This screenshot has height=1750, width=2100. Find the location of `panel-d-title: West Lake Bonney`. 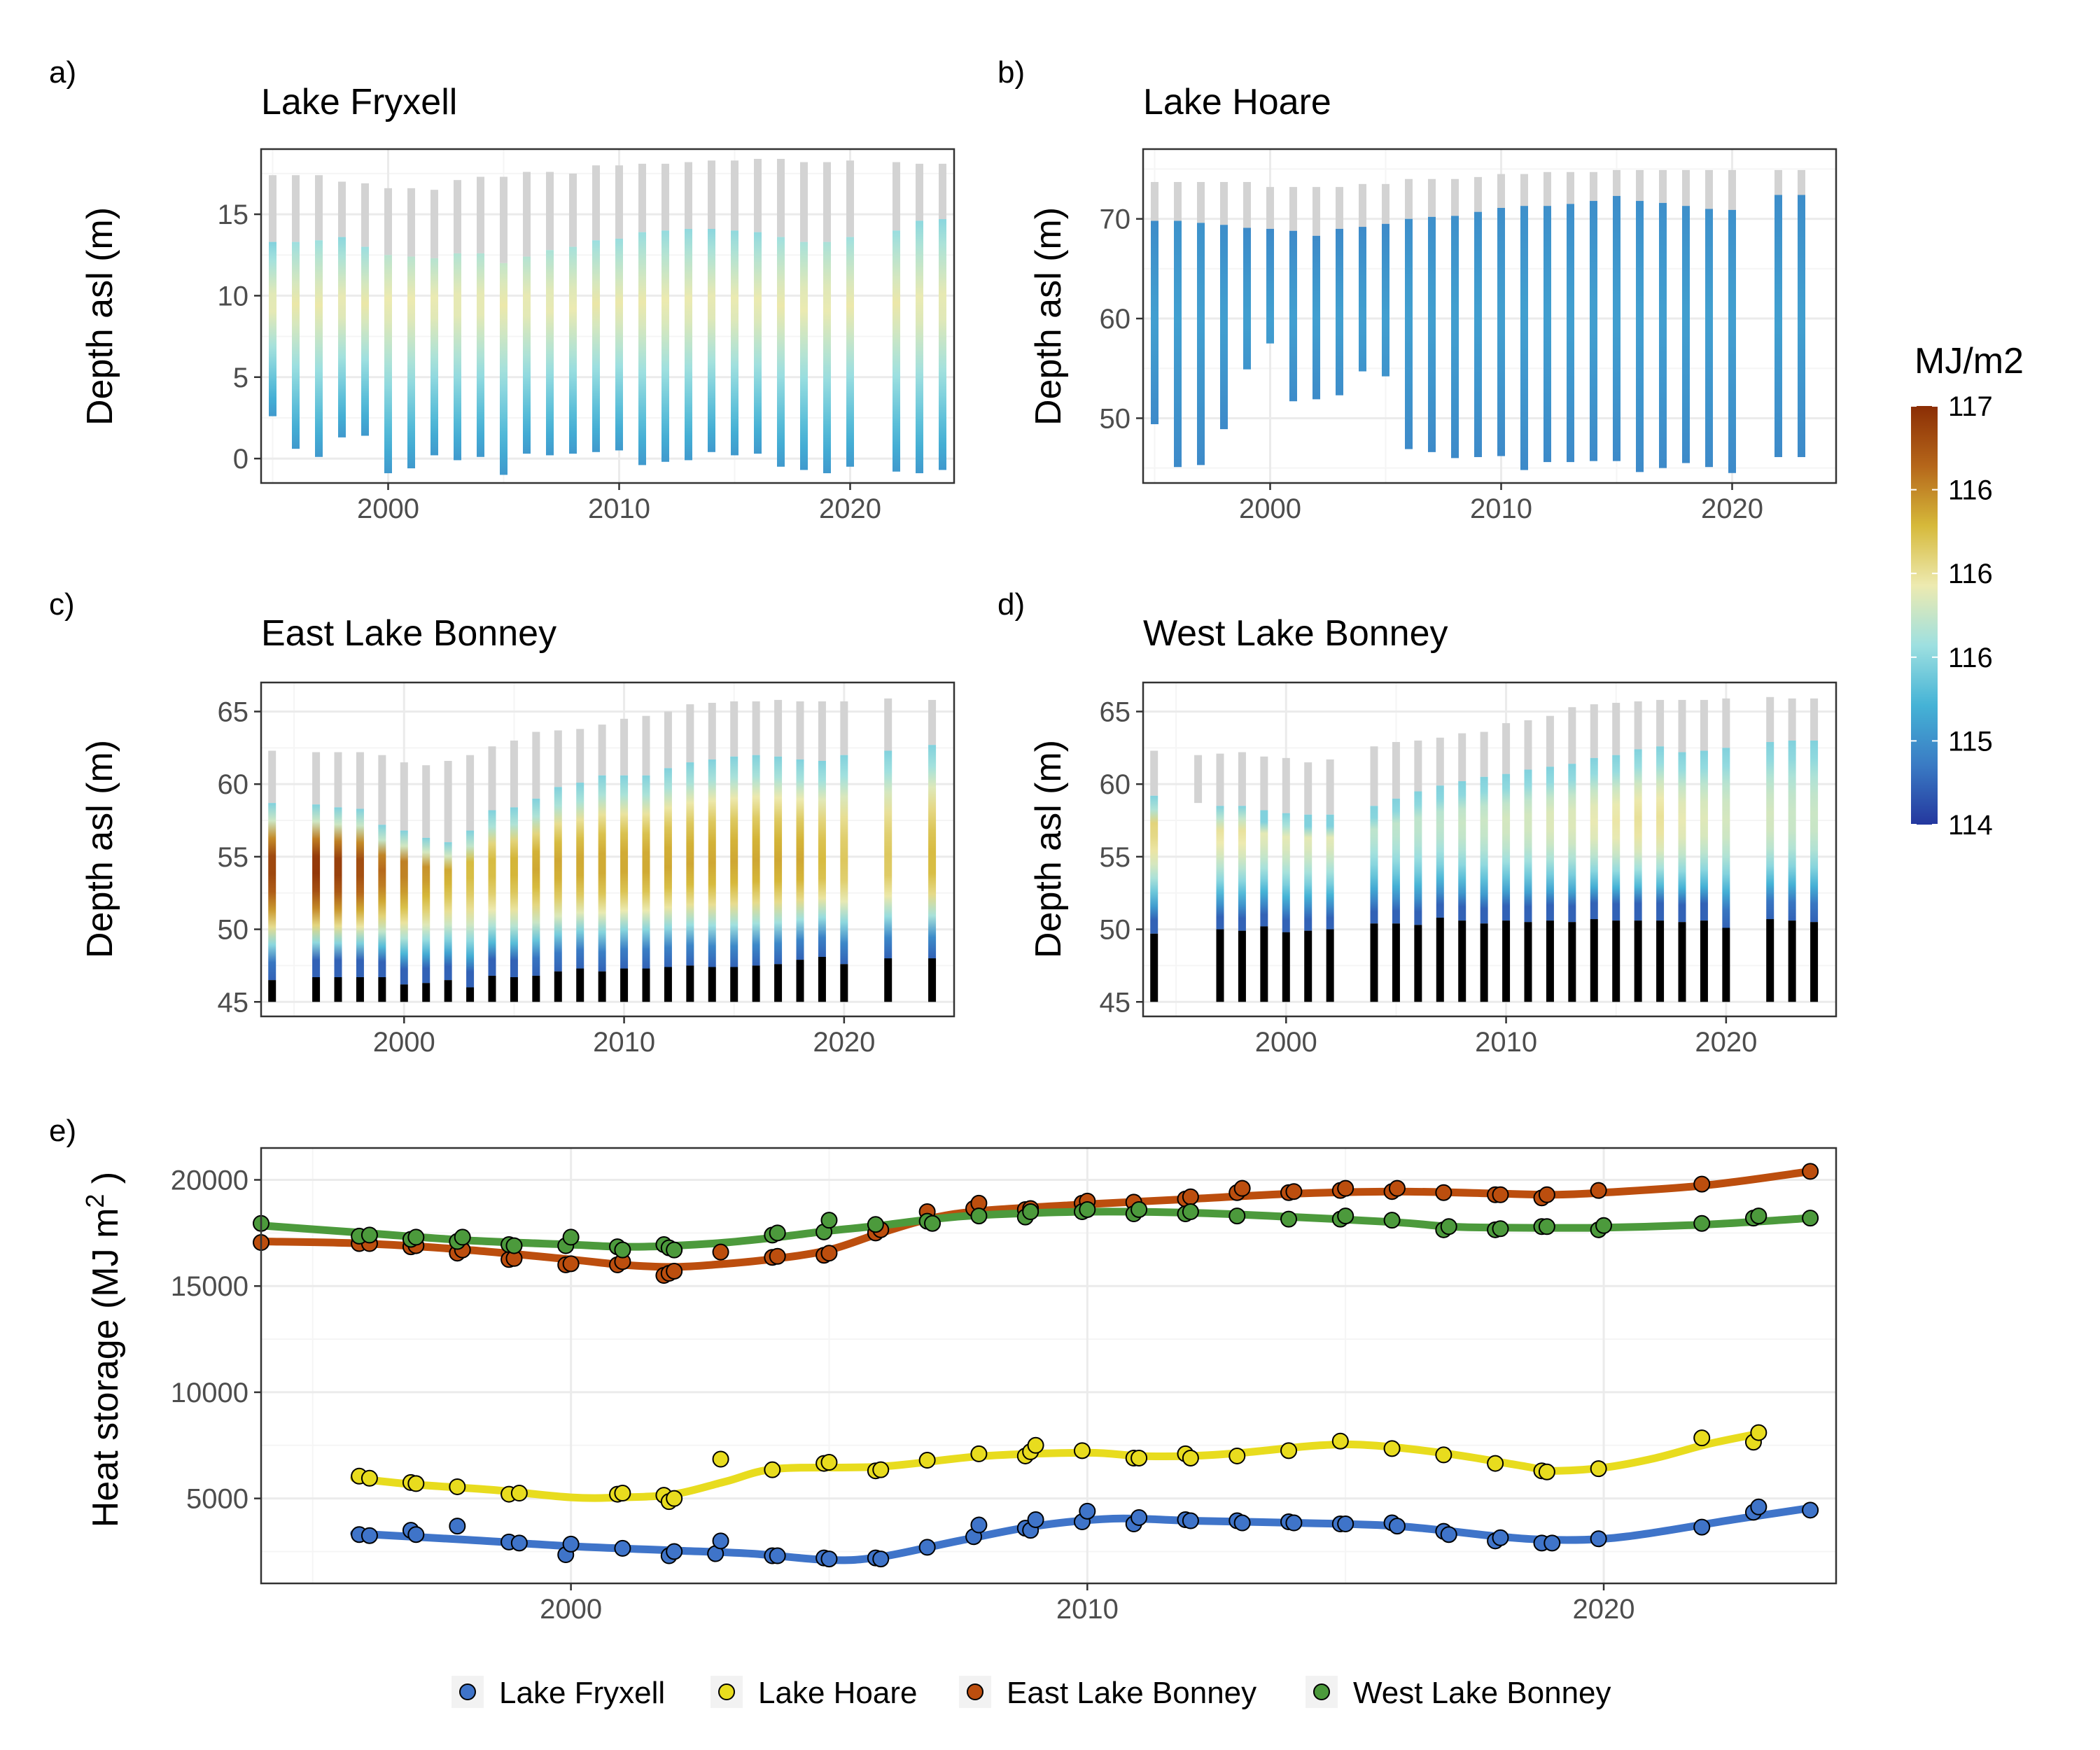

panel-d-title: West Lake Bonney is located at coordinates (1295, 633).